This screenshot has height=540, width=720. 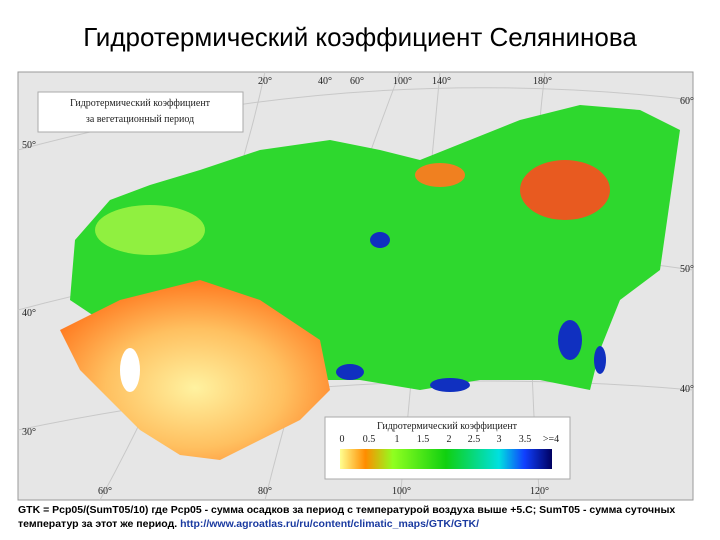 What do you see at coordinates (342, 439) in the screenshot?
I see `legend-label: 0` at bounding box center [342, 439].